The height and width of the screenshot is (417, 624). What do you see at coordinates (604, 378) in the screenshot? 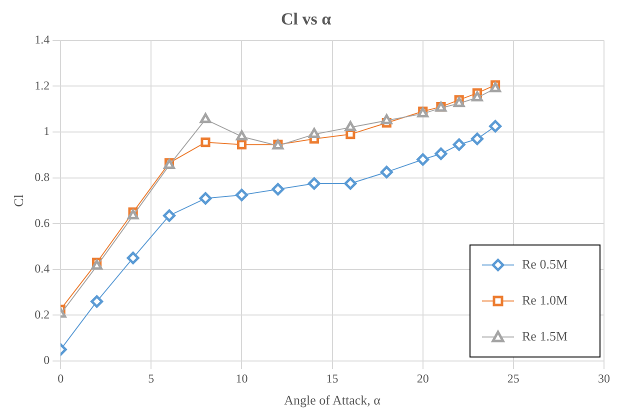
I see `x-tick-label: 30` at bounding box center [604, 378].